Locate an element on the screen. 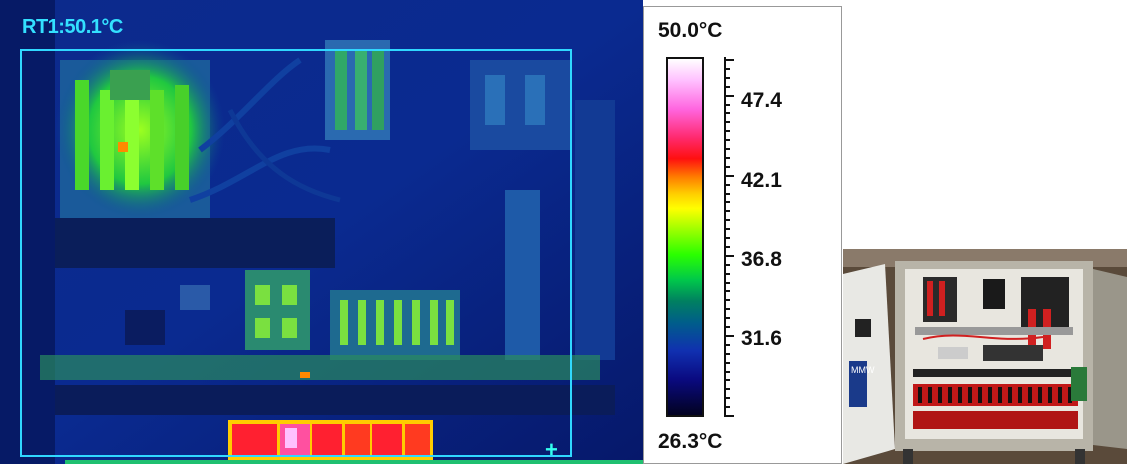  tick-label: 47.4 is located at coordinates (761, 100).